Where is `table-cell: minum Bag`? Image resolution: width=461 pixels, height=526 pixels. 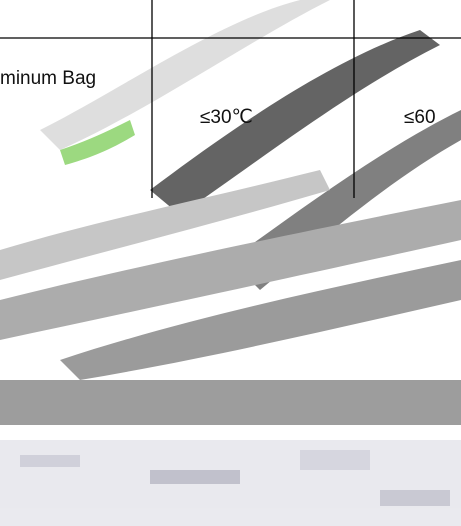 table-cell: minum Bag is located at coordinates (48, 78).